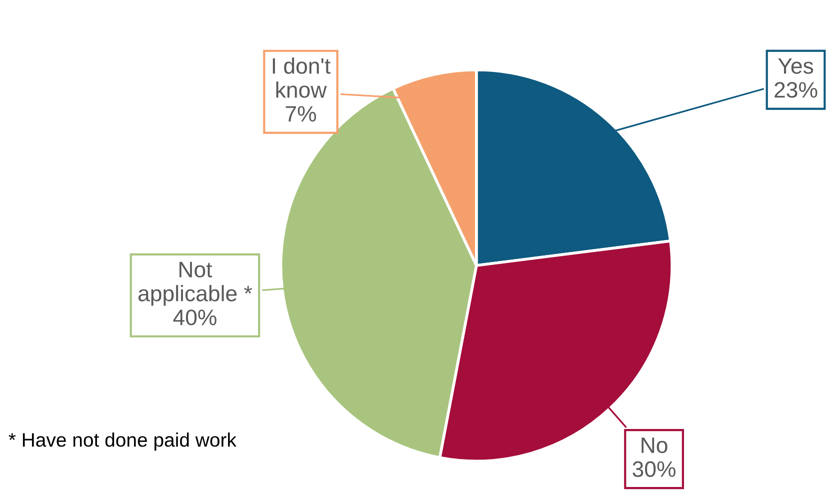 Image resolution: width=838 pixels, height=499 pixels. I want to click on slice-label: Not applicable *, so click(195, 284).